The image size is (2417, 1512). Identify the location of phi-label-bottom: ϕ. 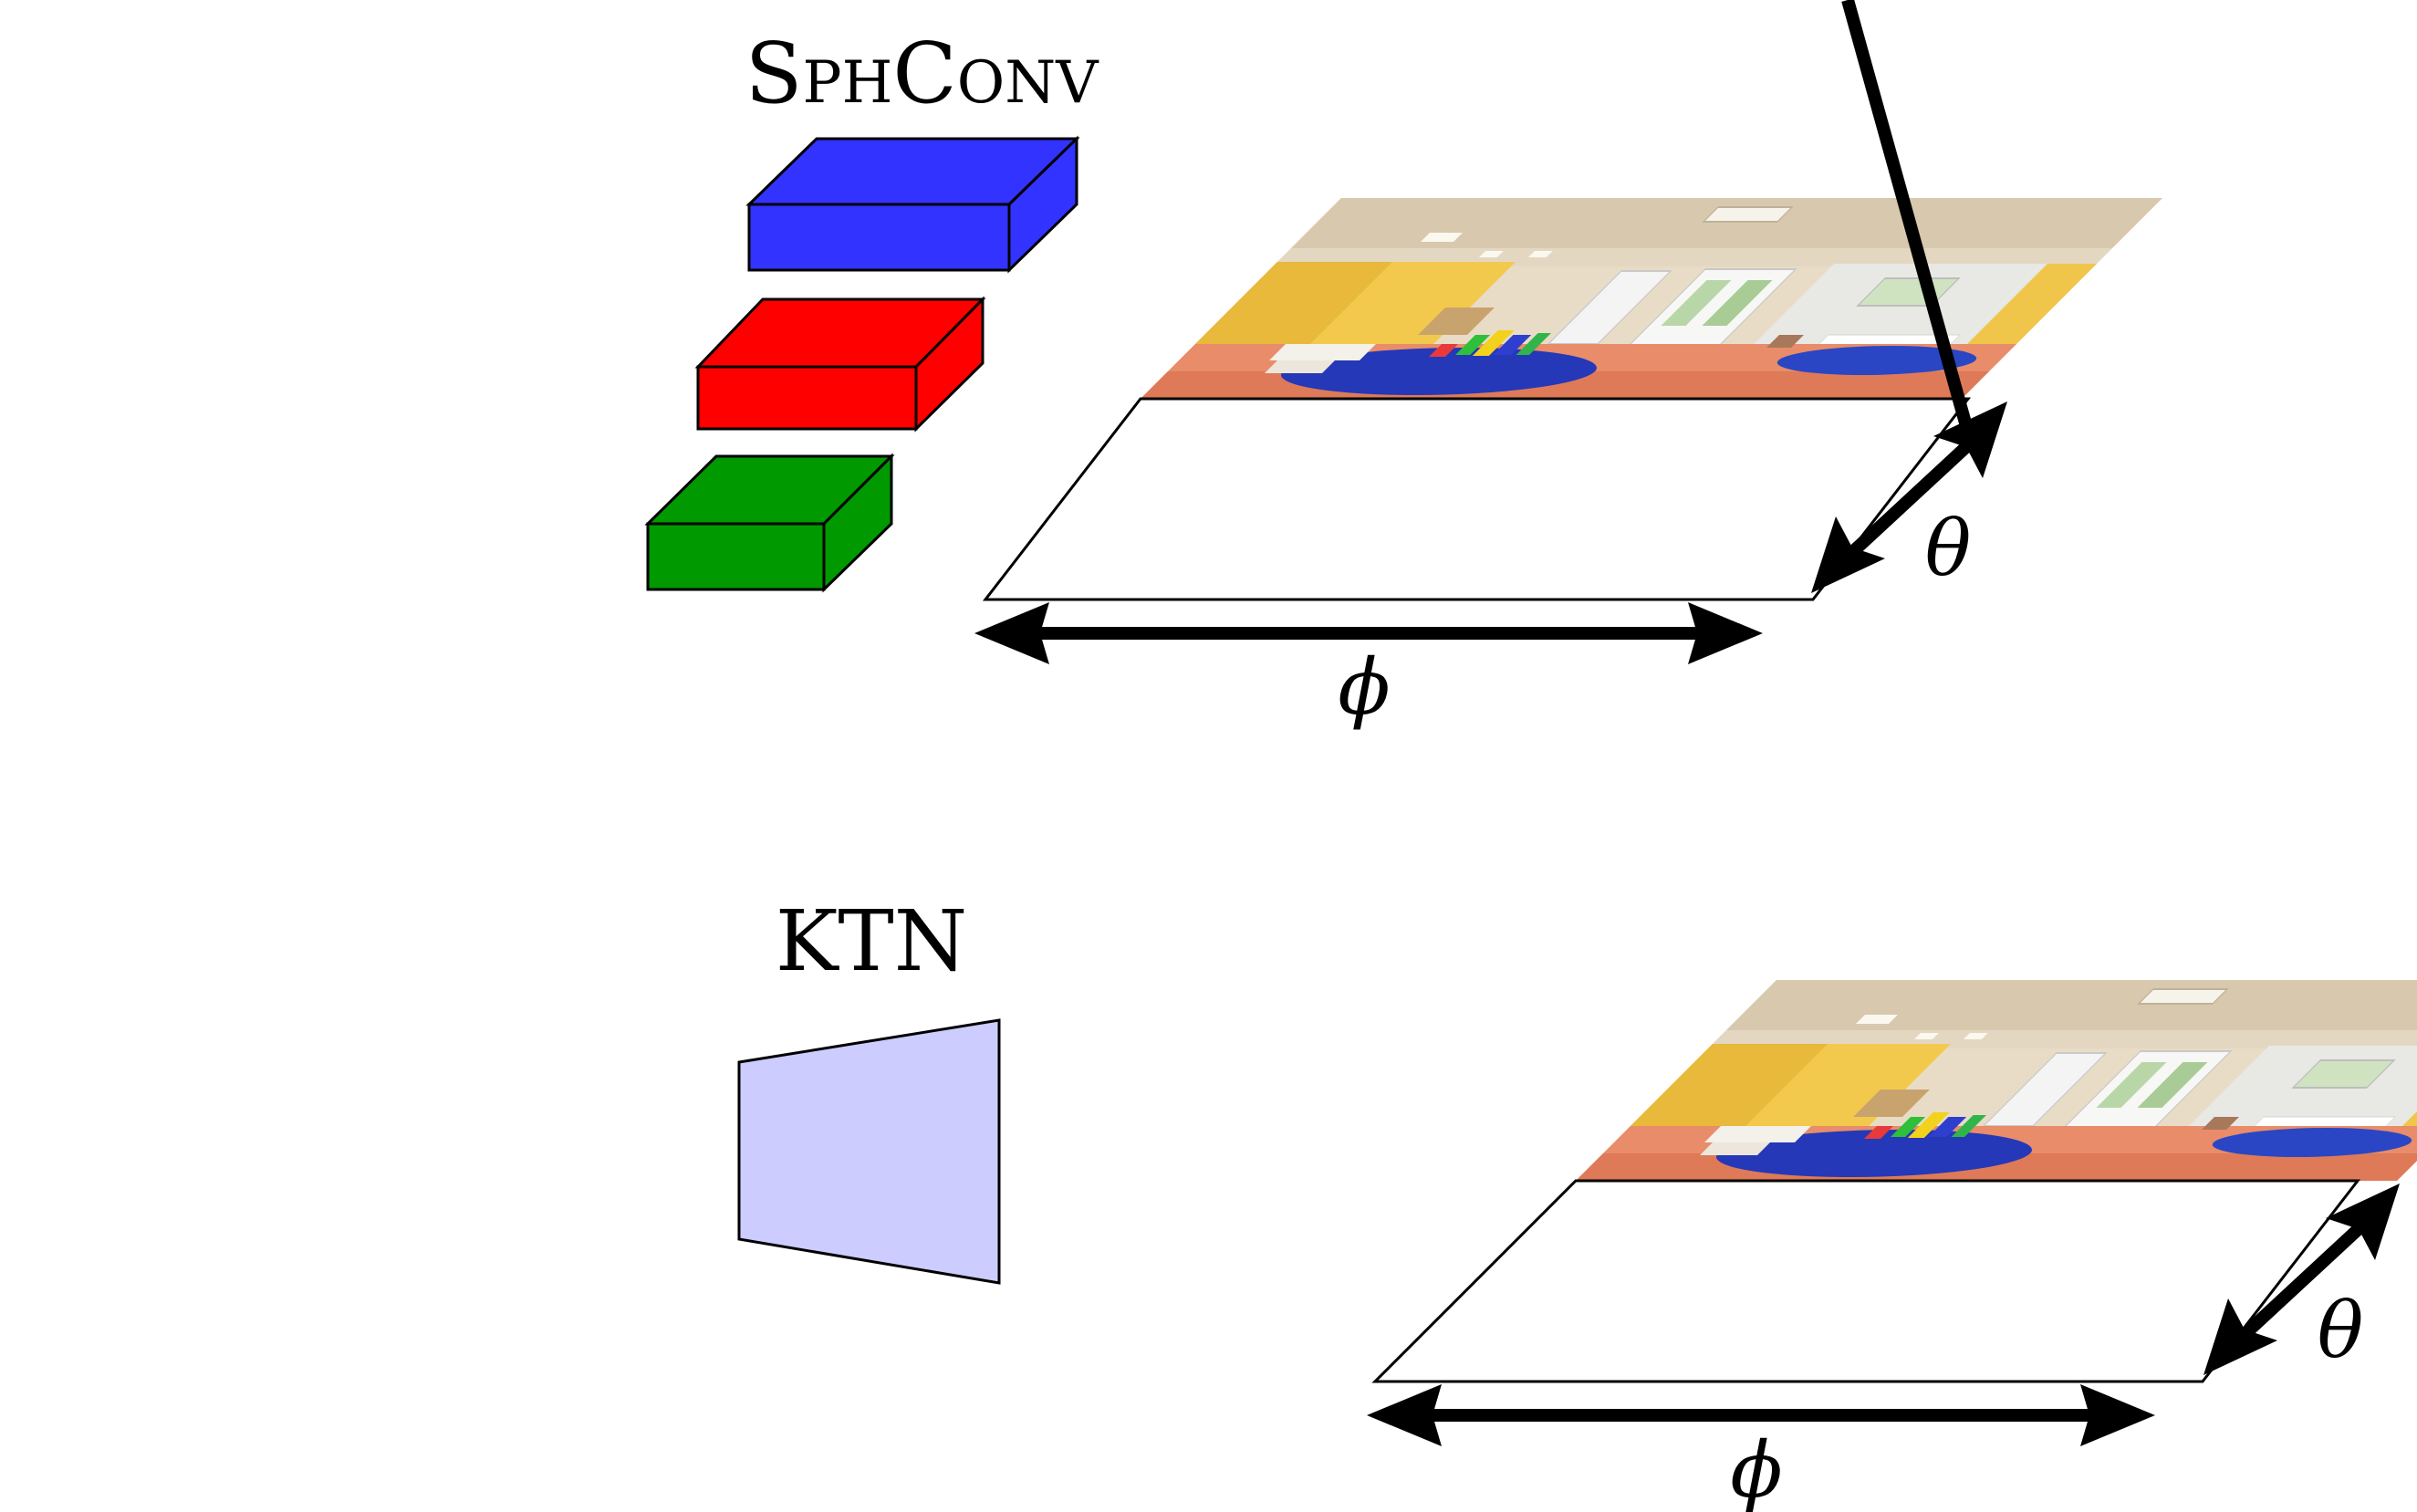
(1756, 1468).